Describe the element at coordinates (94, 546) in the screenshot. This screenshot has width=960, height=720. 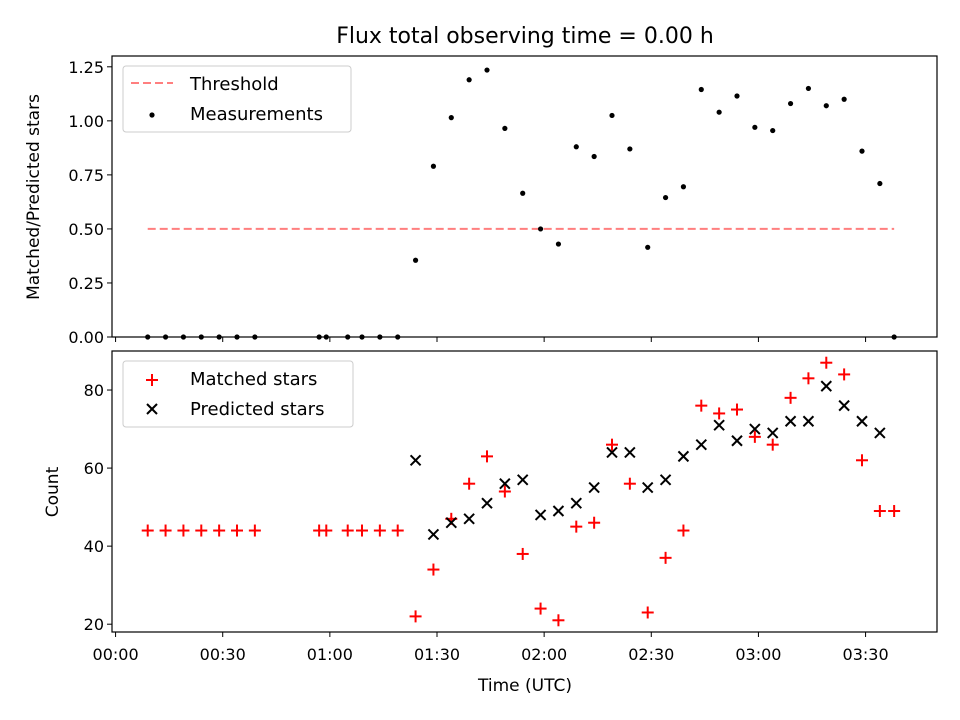
I see `count-y-tick-label: 40` at that location.